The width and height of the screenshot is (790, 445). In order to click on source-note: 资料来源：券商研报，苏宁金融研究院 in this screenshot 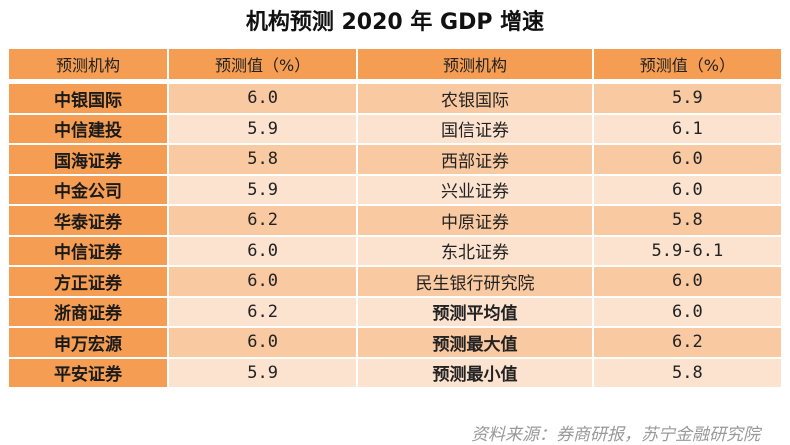, I will do `click(615, 435)`.